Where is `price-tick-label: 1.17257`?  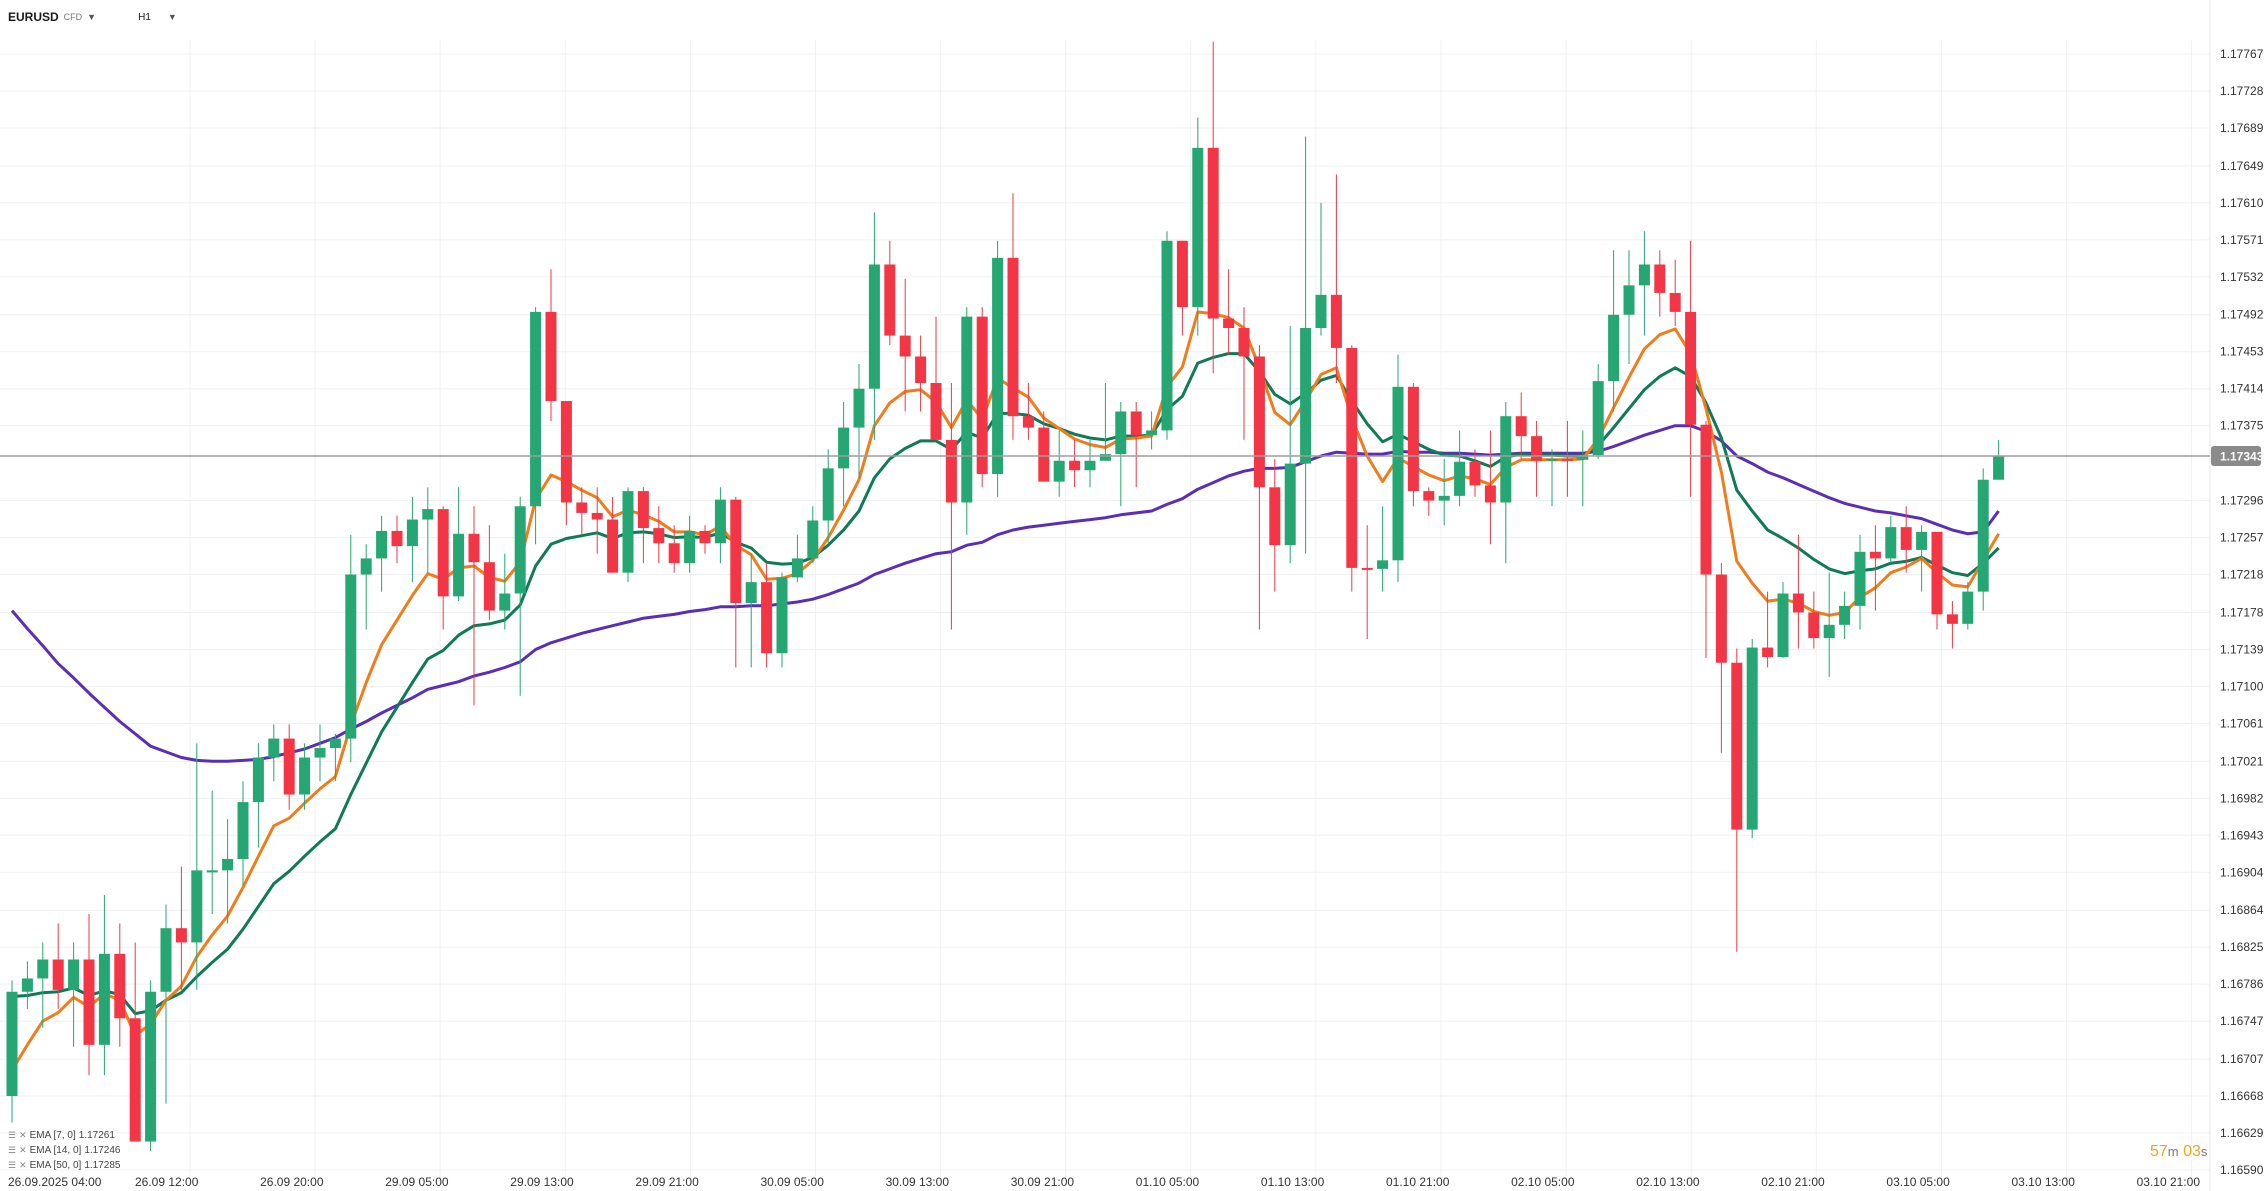
price-tick-label: 1.17257 is located at coordinates (2242, 538).